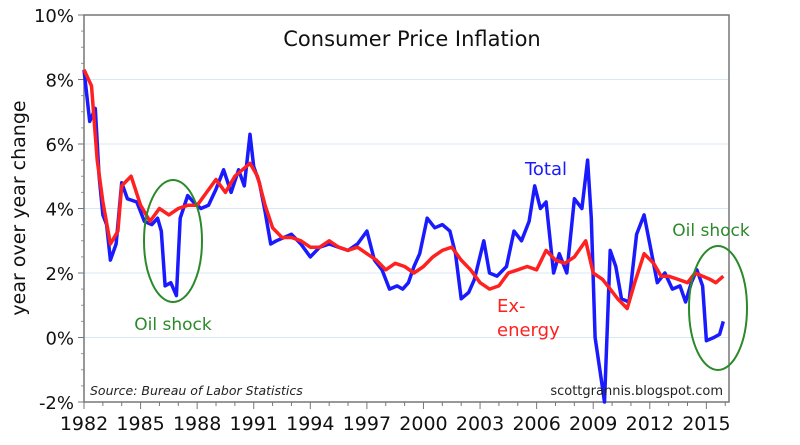 This screenshot has width=800, height=445. What do you see at coordinates (54, 16) in the screenshot?
I see `y-tick-label: 10%` at bounding box center [54, 16].